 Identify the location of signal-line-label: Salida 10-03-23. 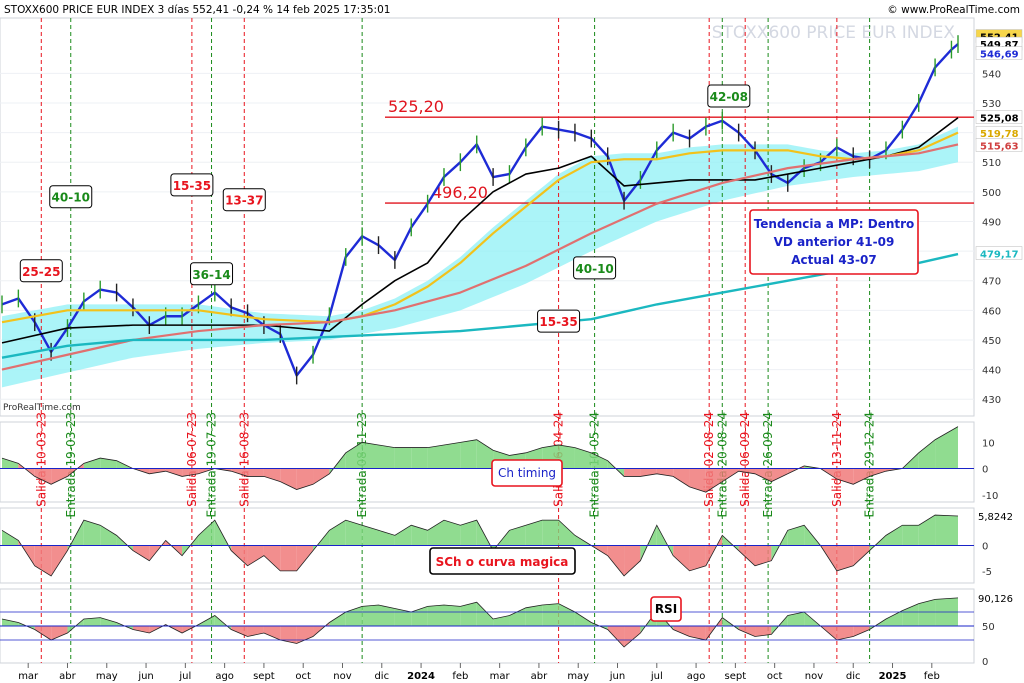
(41, 459).